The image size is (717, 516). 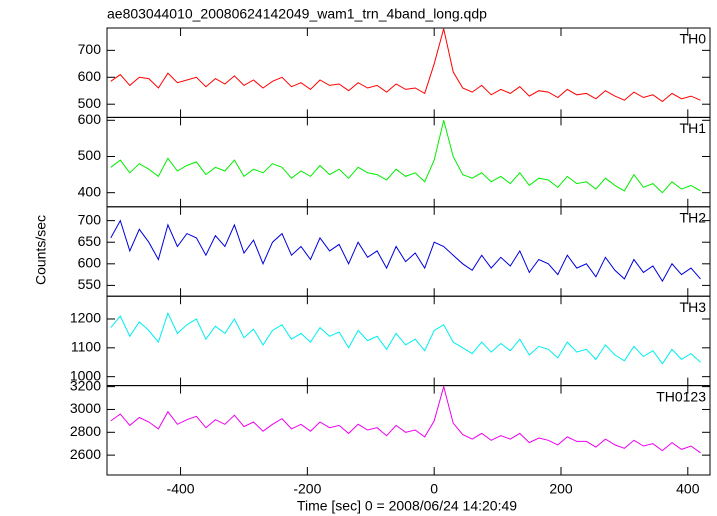 I want to click on x-tick-label: -200, so click(x=307, y=489).